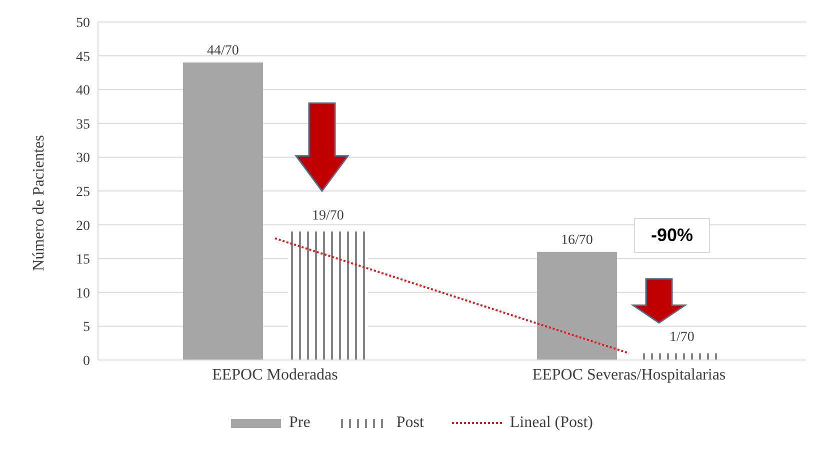 This screenshot has width=824, height=470. What do you see at coordinates (83, 226) in the screenshot?
I see `y-tick-label: 20` at bounding box center [83, 226].